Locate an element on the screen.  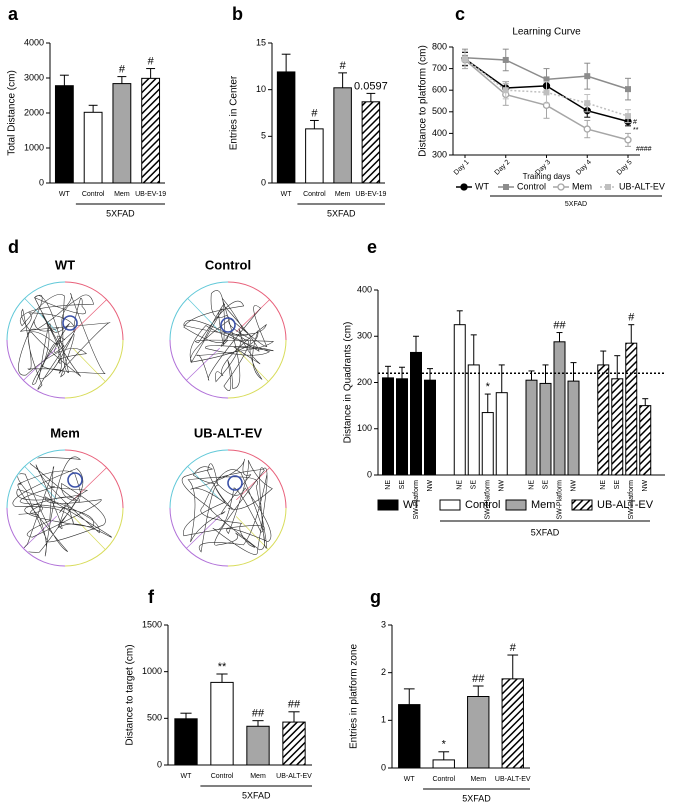
x-tick-label: WT is located at coordinates (65, 194).